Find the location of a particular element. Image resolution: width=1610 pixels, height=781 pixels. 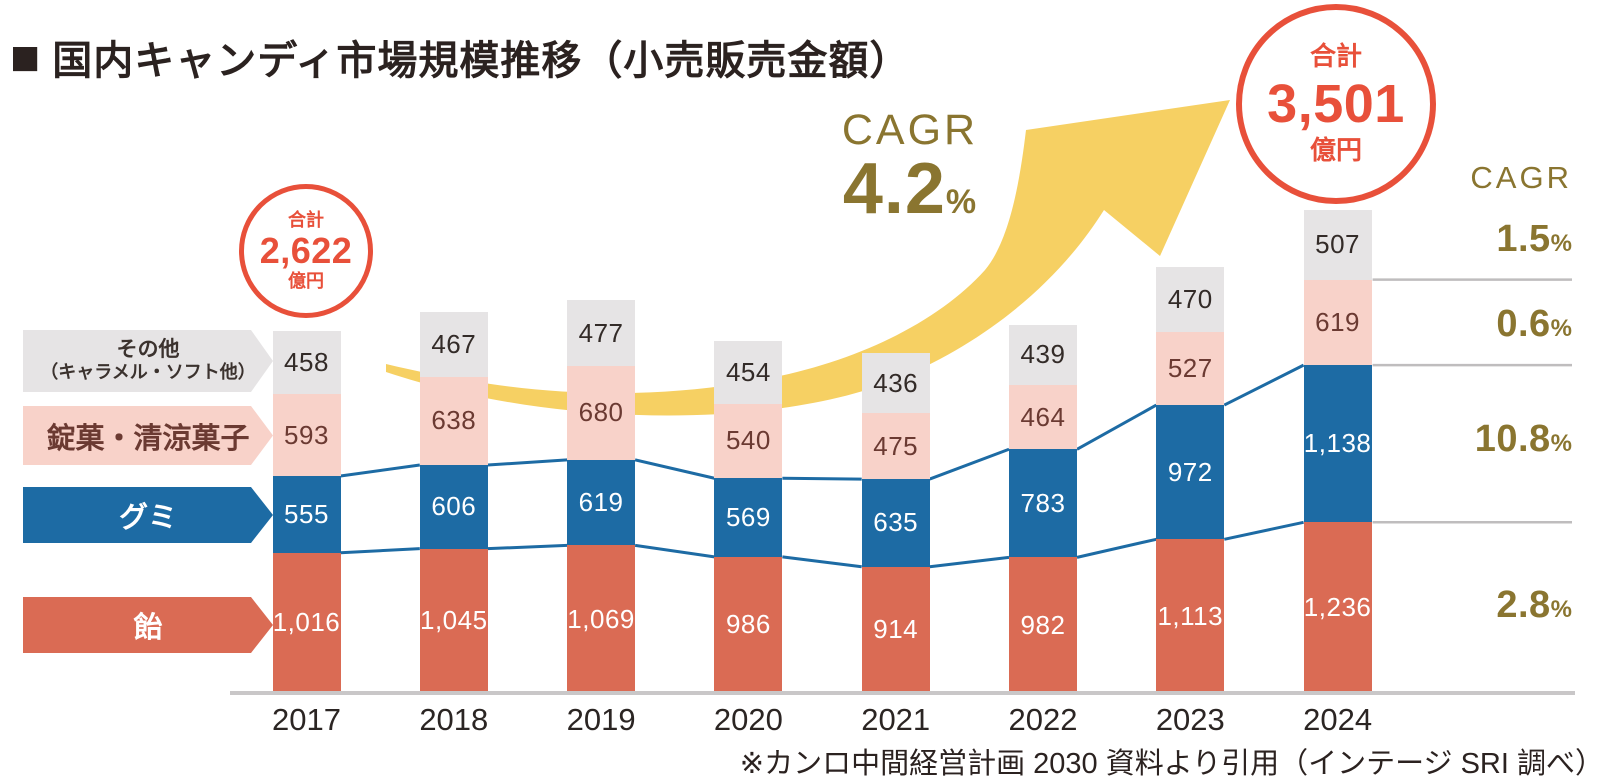

legend-label: 錠菓・清涼菓子 is located at coordinates (148, 438).